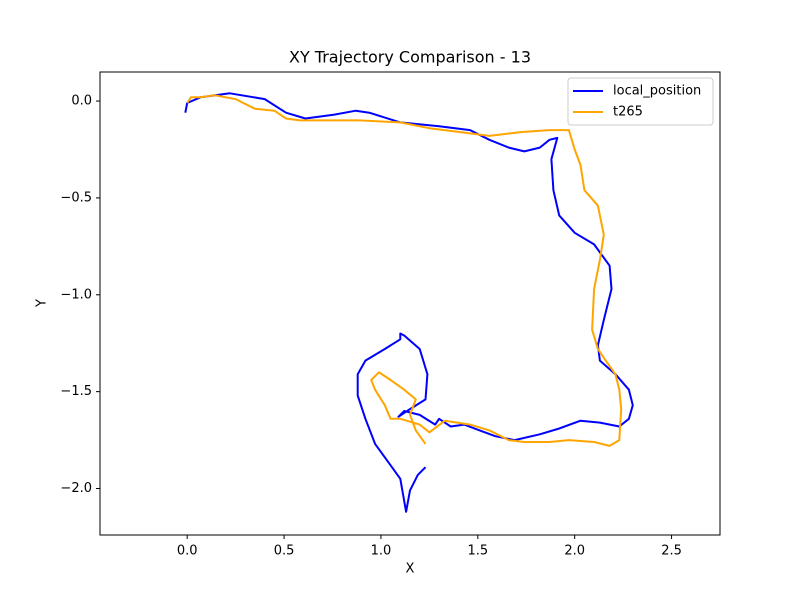  What do you see at coordinates (671, 551) in the screenshot?
I see `x-tick-label: 2.5` at bounding box center [671, 551].